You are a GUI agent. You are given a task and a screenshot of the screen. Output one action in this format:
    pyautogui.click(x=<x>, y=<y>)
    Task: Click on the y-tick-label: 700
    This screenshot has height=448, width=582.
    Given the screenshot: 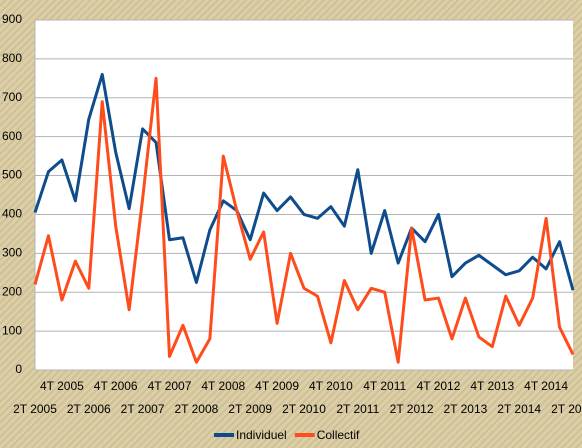 What is the action you would take?
    pyautogui.click(x=12, y=97)
    